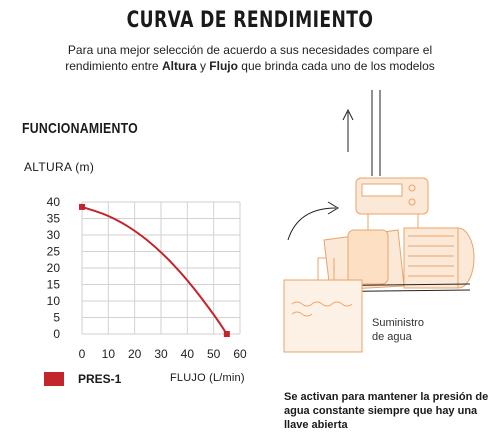 Image resolution: width=500 pixels, height=446 pixels. I want to click on subtitle-altura: Altura, so click(179, 66).